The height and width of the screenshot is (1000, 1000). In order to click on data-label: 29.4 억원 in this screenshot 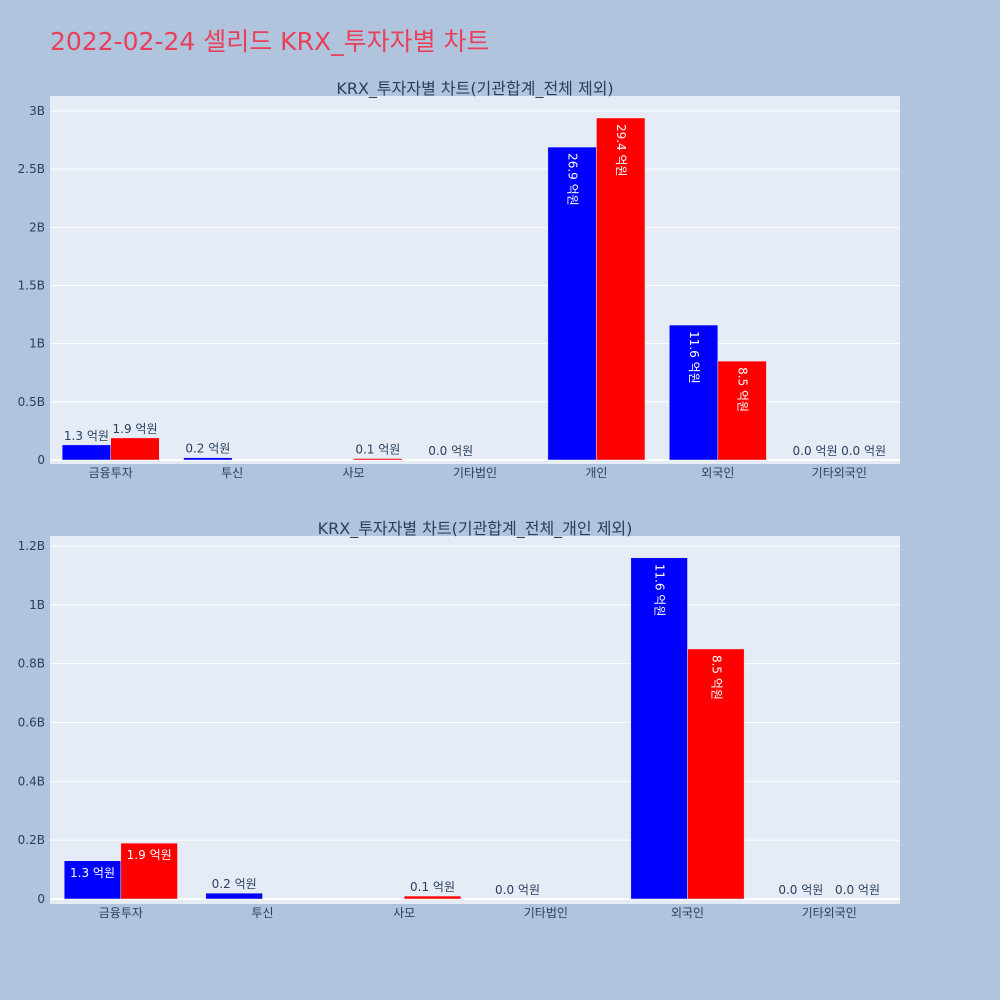, I will do `click(621, 150)`.